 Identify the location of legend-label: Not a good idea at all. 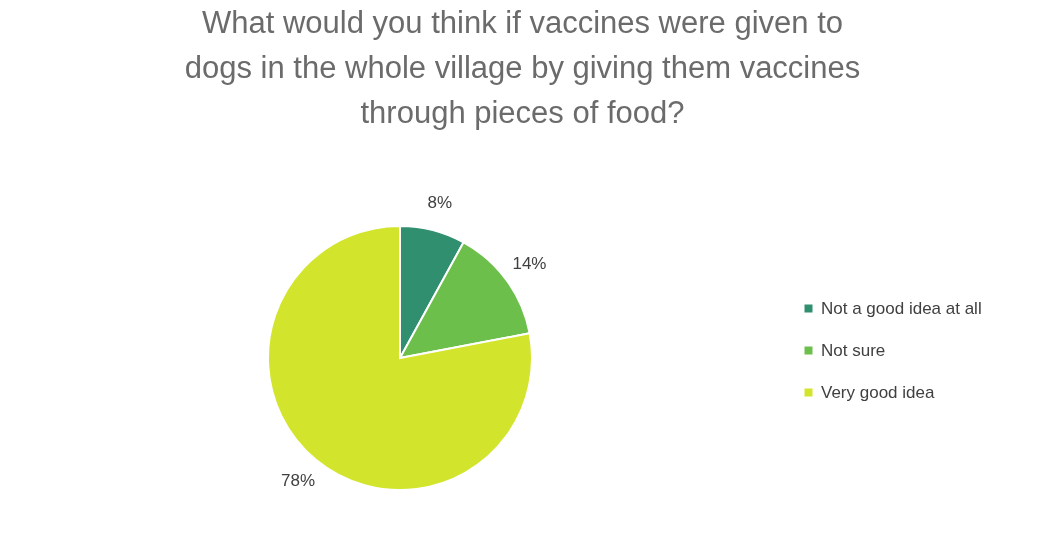
(901, 308).